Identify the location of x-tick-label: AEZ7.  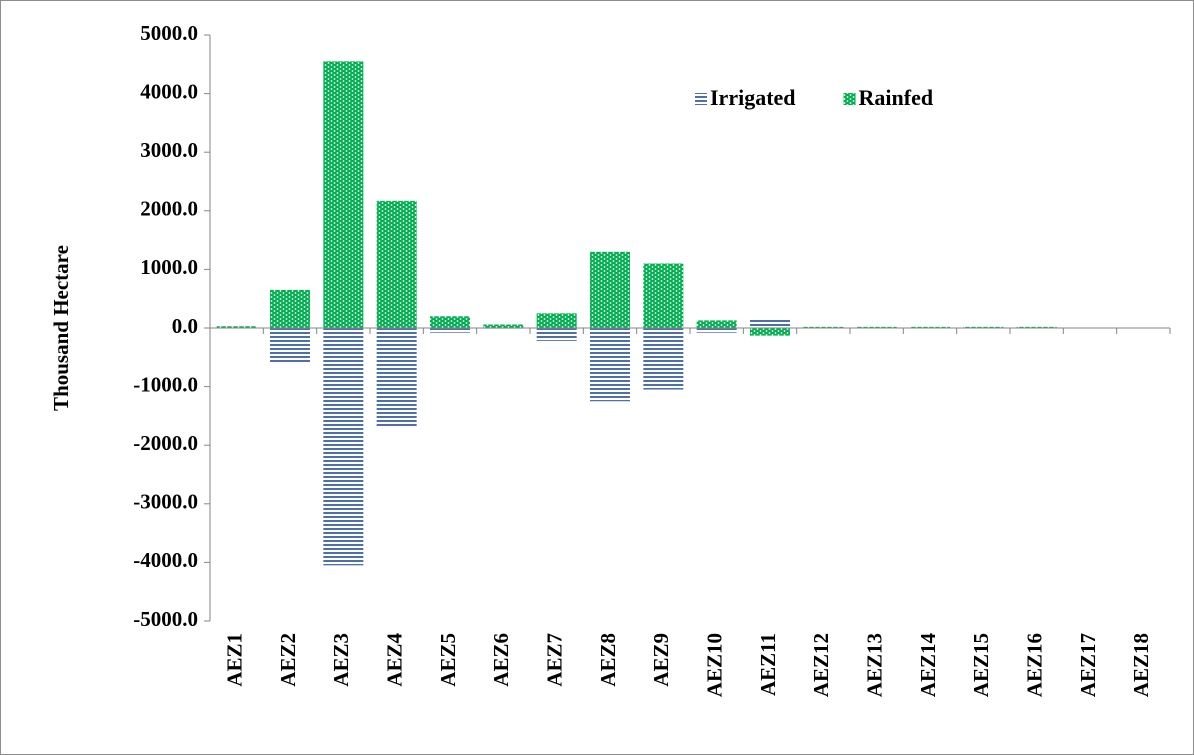
(554, 660).